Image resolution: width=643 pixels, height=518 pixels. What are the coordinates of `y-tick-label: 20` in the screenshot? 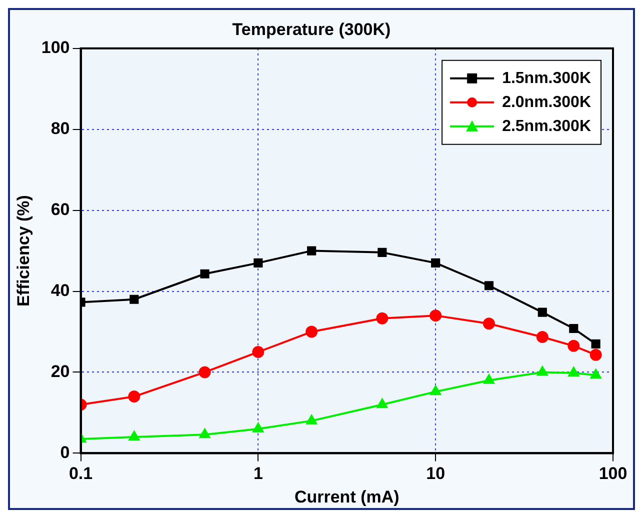 It's located at (60, 371).